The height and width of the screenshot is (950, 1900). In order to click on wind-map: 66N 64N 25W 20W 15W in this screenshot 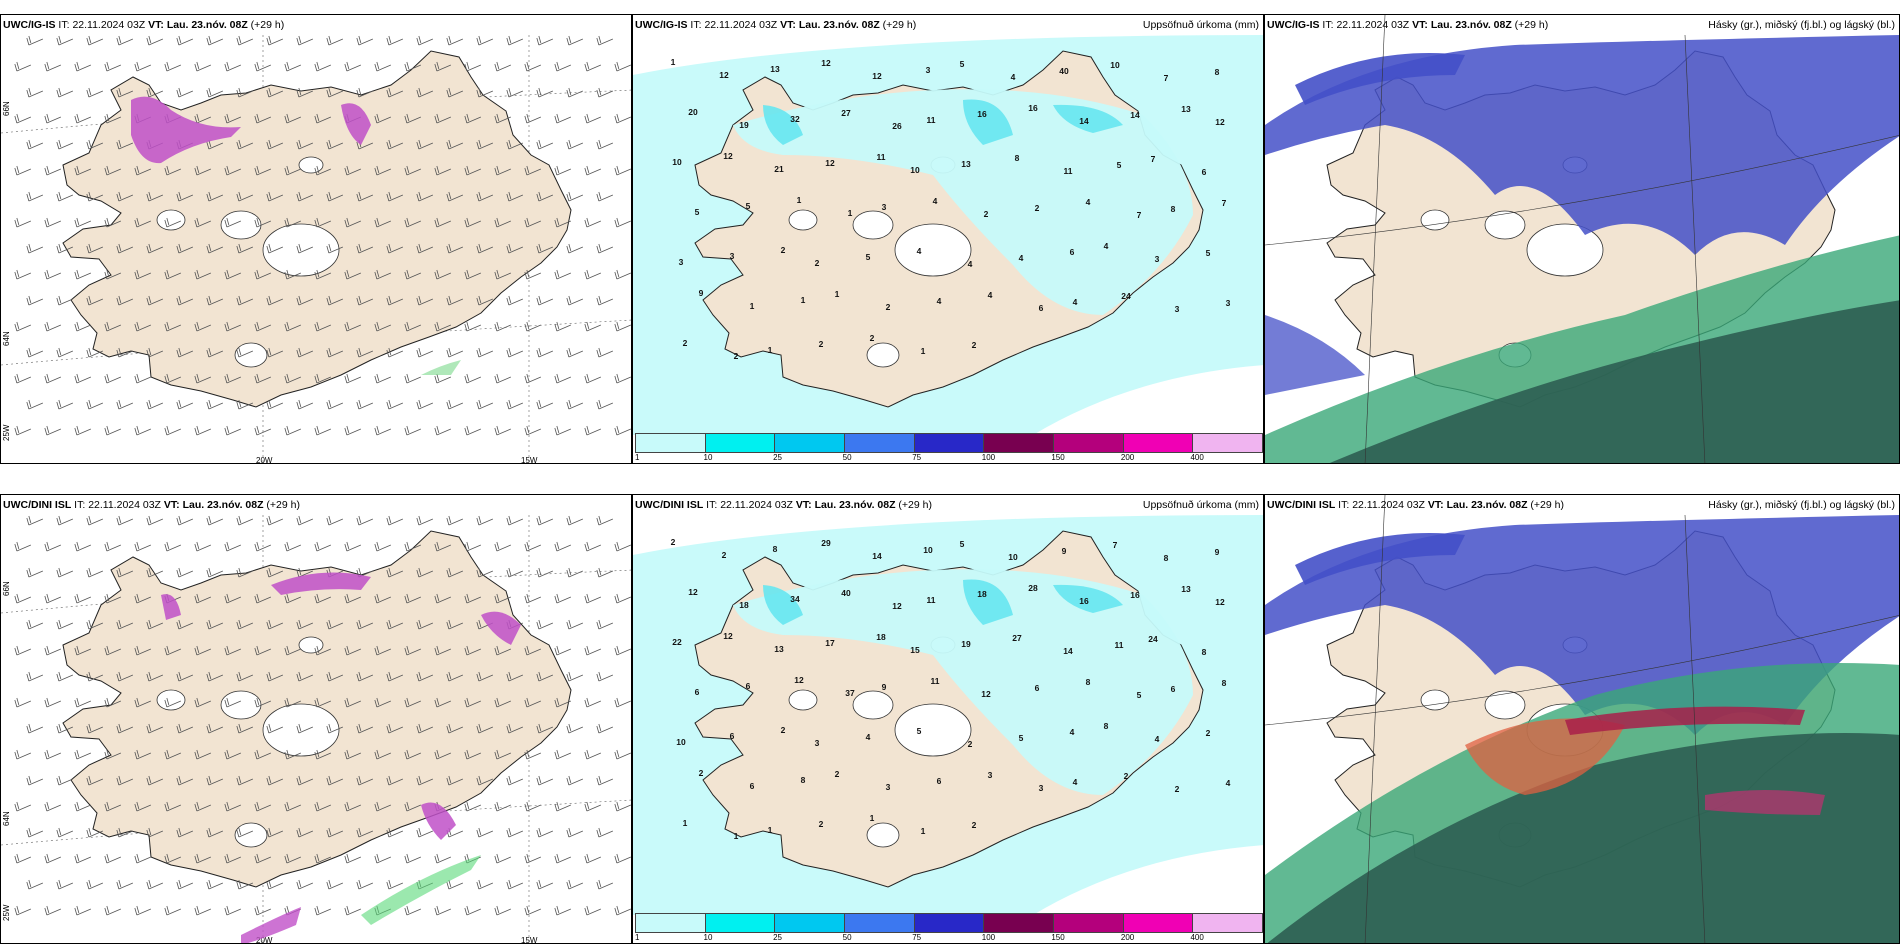, I will do `click(316, 249)`.